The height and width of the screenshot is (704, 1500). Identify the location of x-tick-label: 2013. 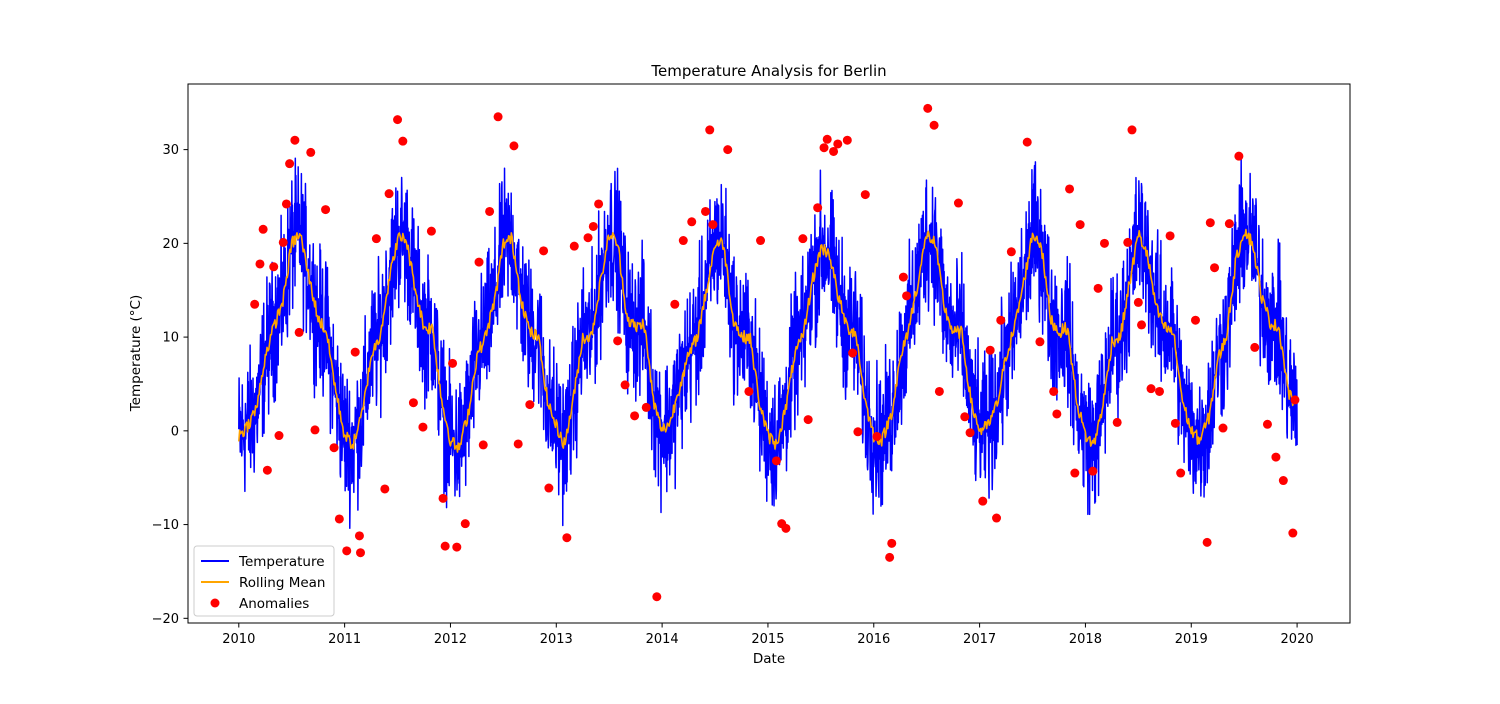
(556, 639).